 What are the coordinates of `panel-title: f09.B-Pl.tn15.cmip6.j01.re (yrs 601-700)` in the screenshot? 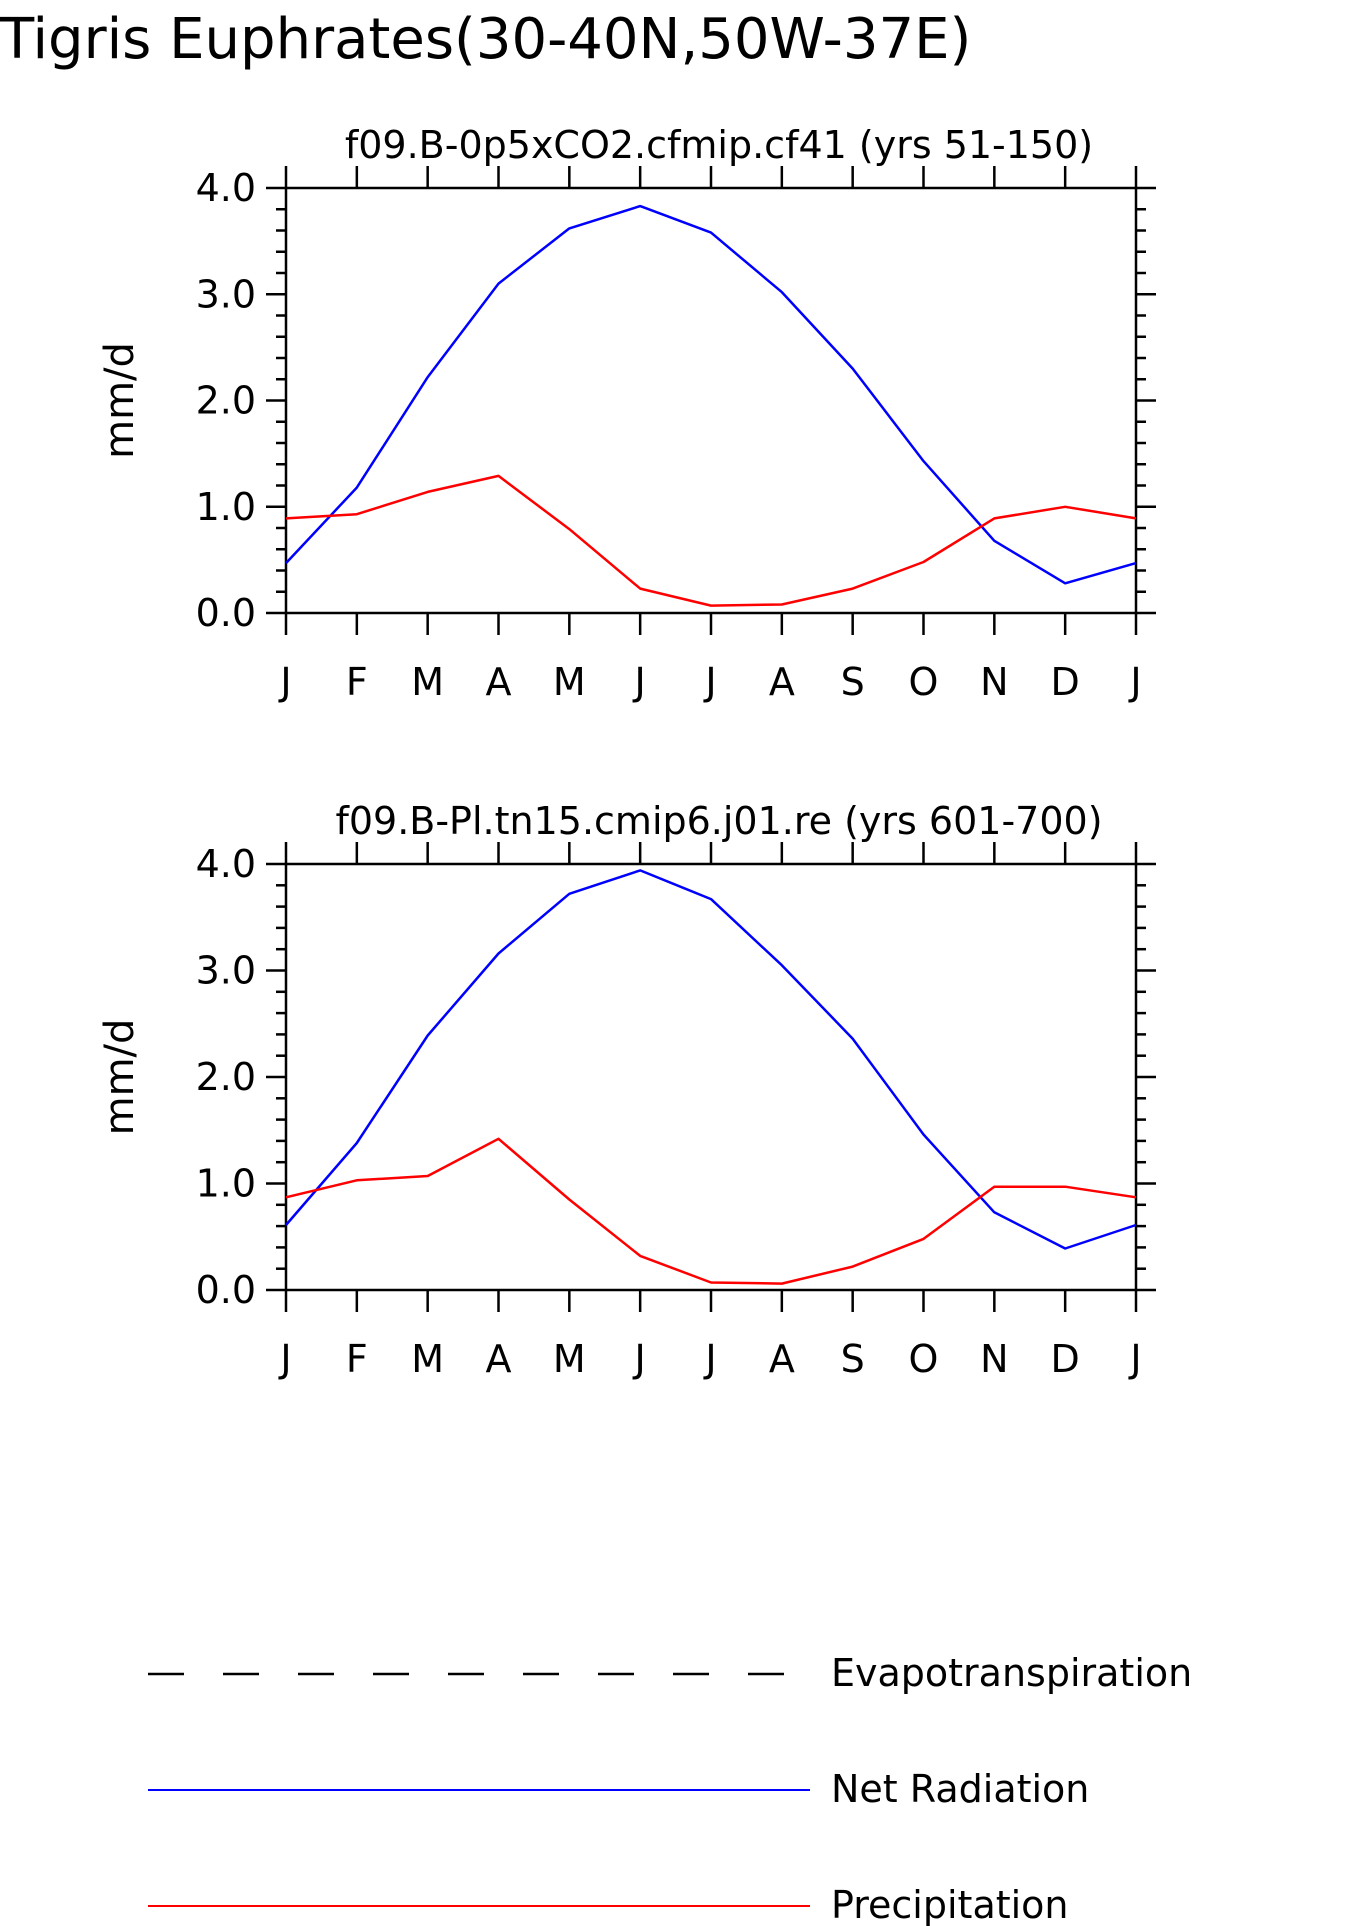 It's located at (718, 821).